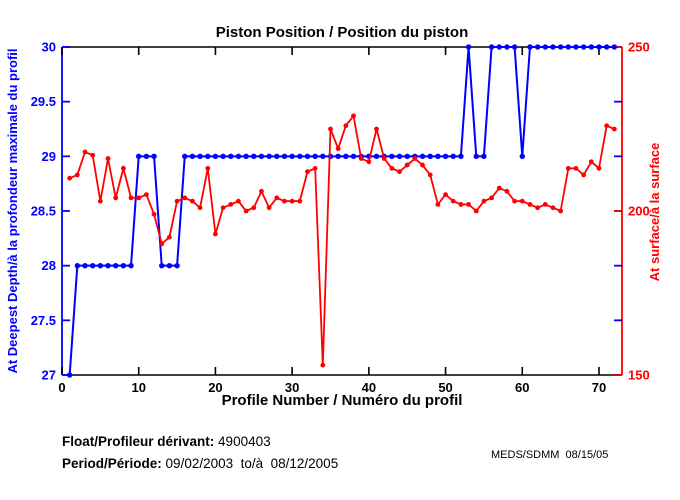 The height and width of the screenshot is (500, 680). What do you see at coordinates (43, 211) in the screenshot?
I see `left-tick-label: 28.5` at bounding box center [43, 211].